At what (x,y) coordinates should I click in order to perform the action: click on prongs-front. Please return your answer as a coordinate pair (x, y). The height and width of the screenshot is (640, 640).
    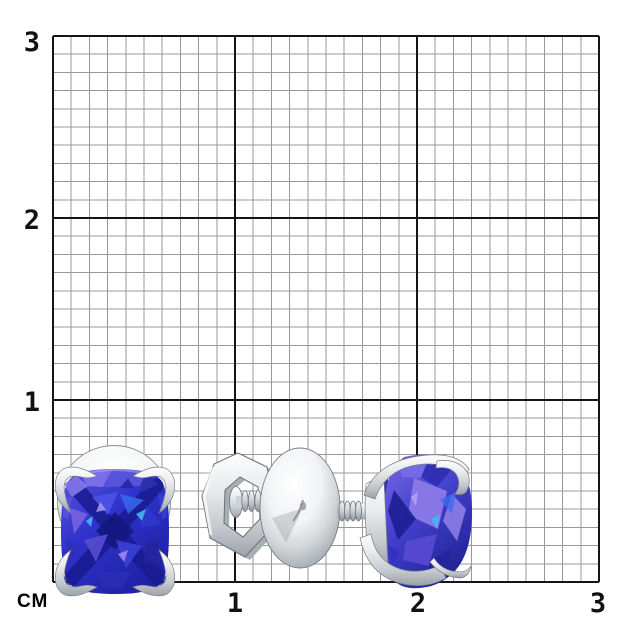
    Looking at the image, I should click on (115, 531).